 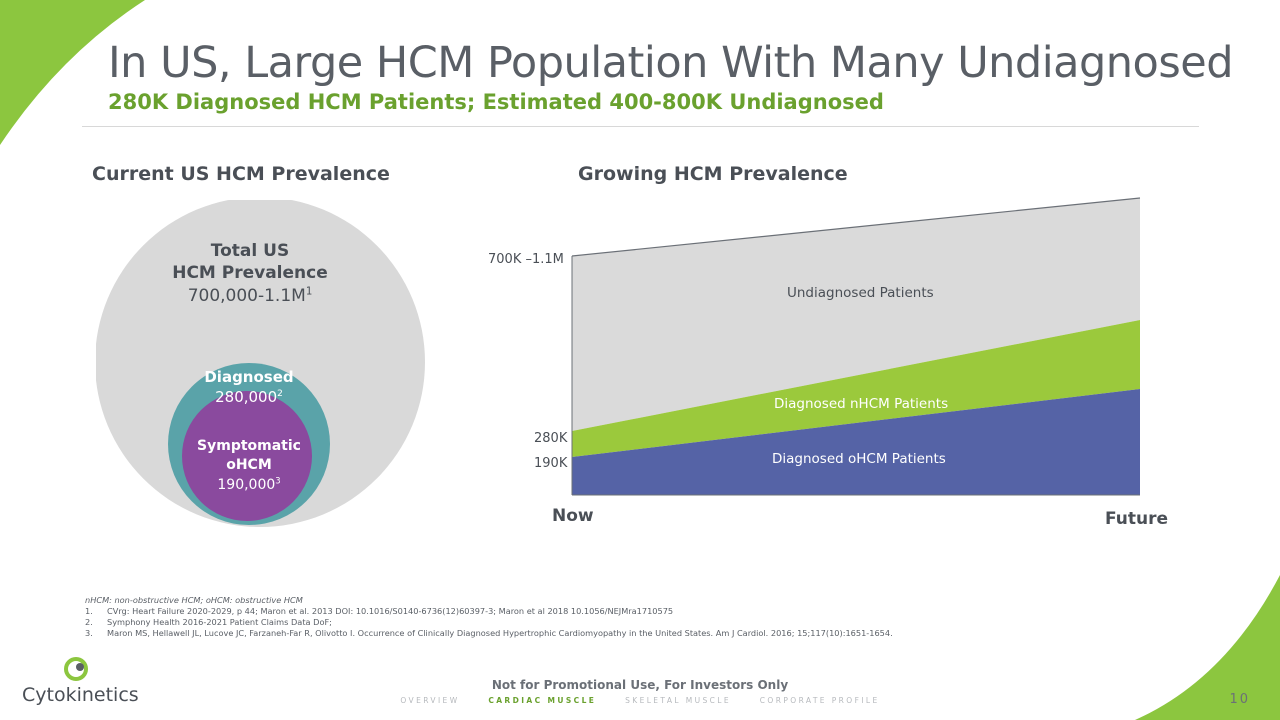 What do you see at coordinates (246, 296) in the screenshot?
I see `total-value: 700,000-1.1M` at bounding box center [246, 296].